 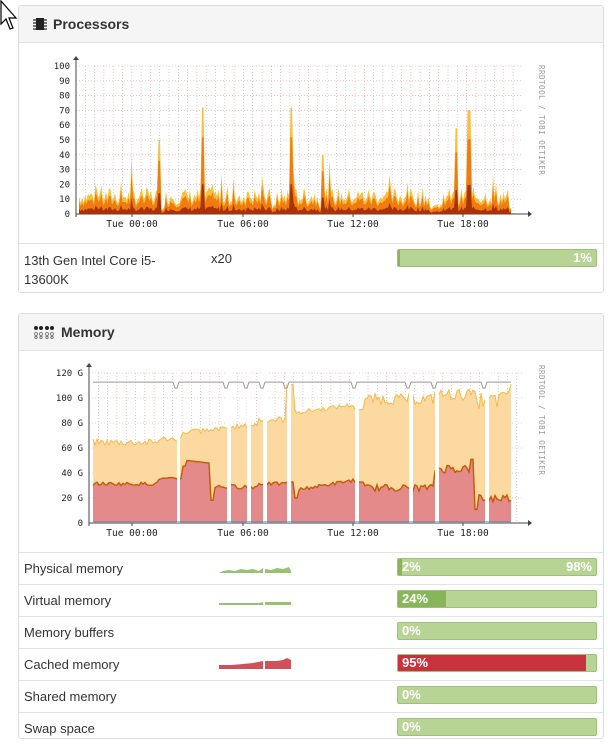 What do you see at coordinates (9, 15) in the screenshot?
I see `mouse-cursor-icon` at bounding box center [9, 15].